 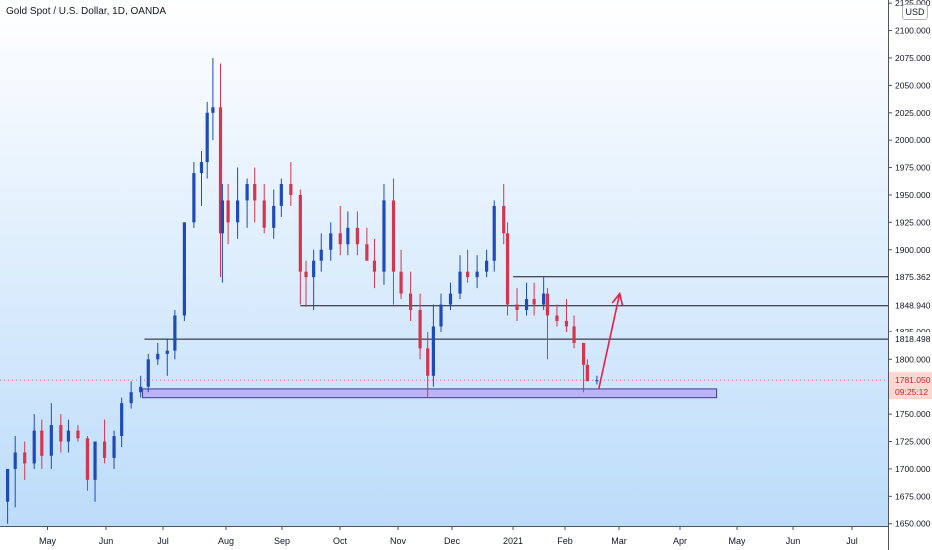 I want to click on y-tick-label: 1675.000, so click(x=913, y=496).